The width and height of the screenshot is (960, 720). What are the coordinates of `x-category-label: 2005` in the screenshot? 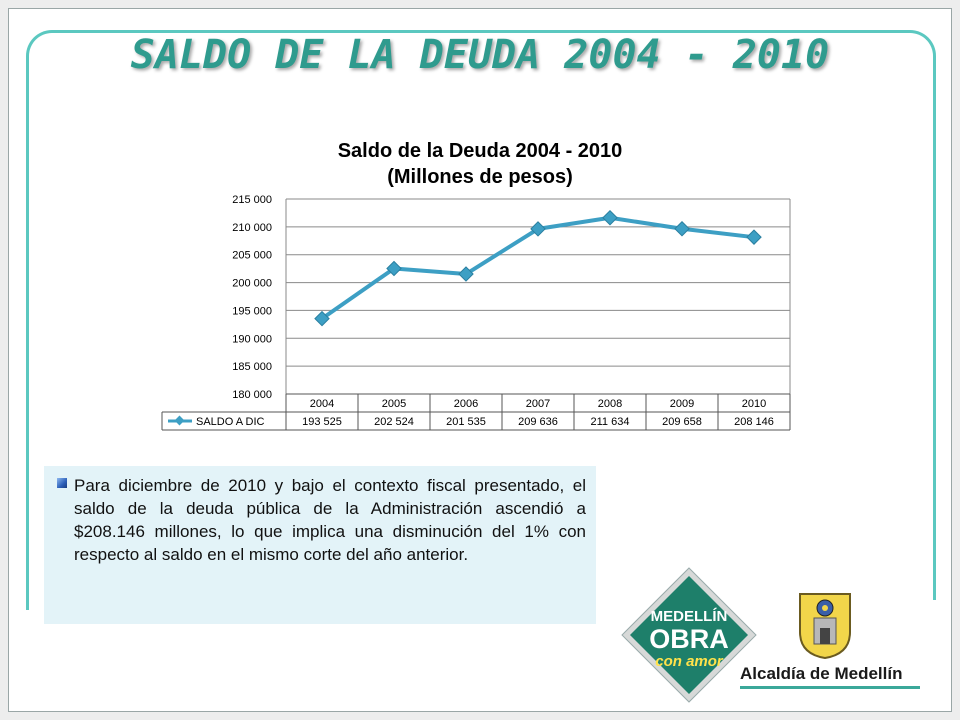 It's located at (394, 404).